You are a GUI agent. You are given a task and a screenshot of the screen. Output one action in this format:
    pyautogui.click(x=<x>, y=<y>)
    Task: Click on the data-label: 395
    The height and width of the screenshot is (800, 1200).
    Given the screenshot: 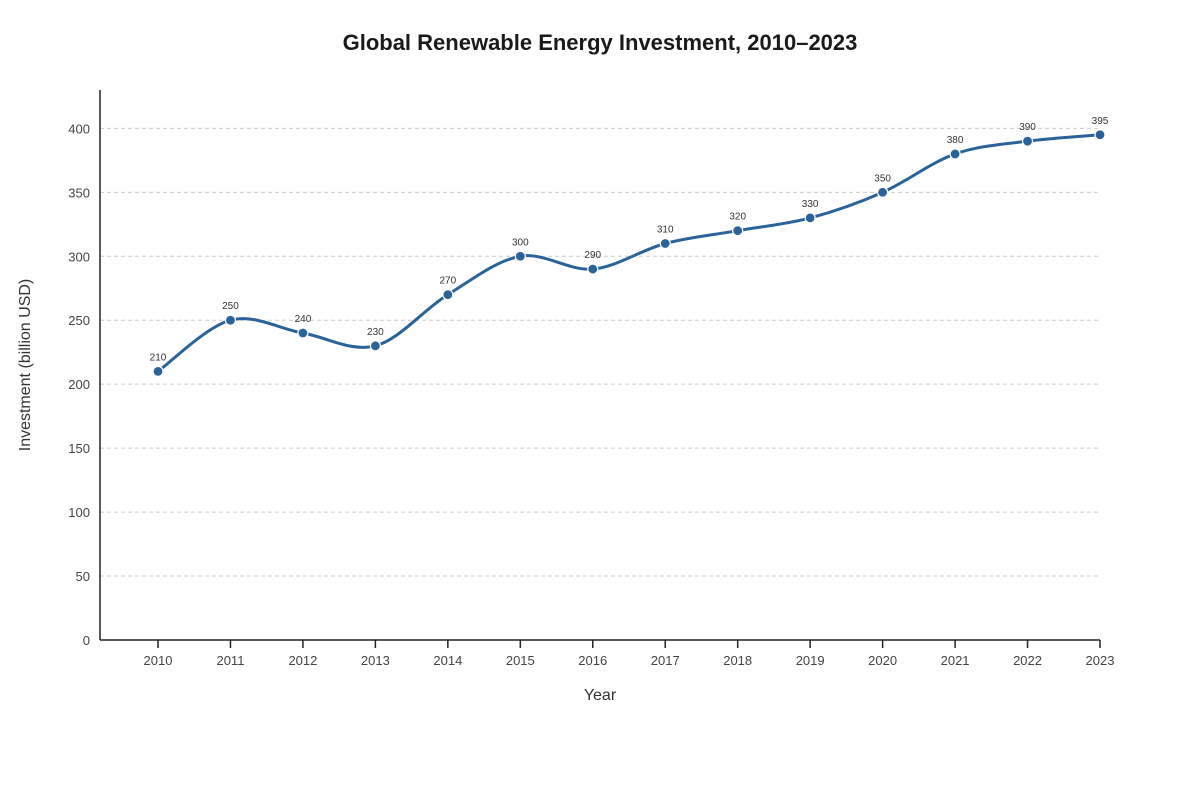 What is the action you would take?
    pyautogui.click(x=1100, y=121)
    